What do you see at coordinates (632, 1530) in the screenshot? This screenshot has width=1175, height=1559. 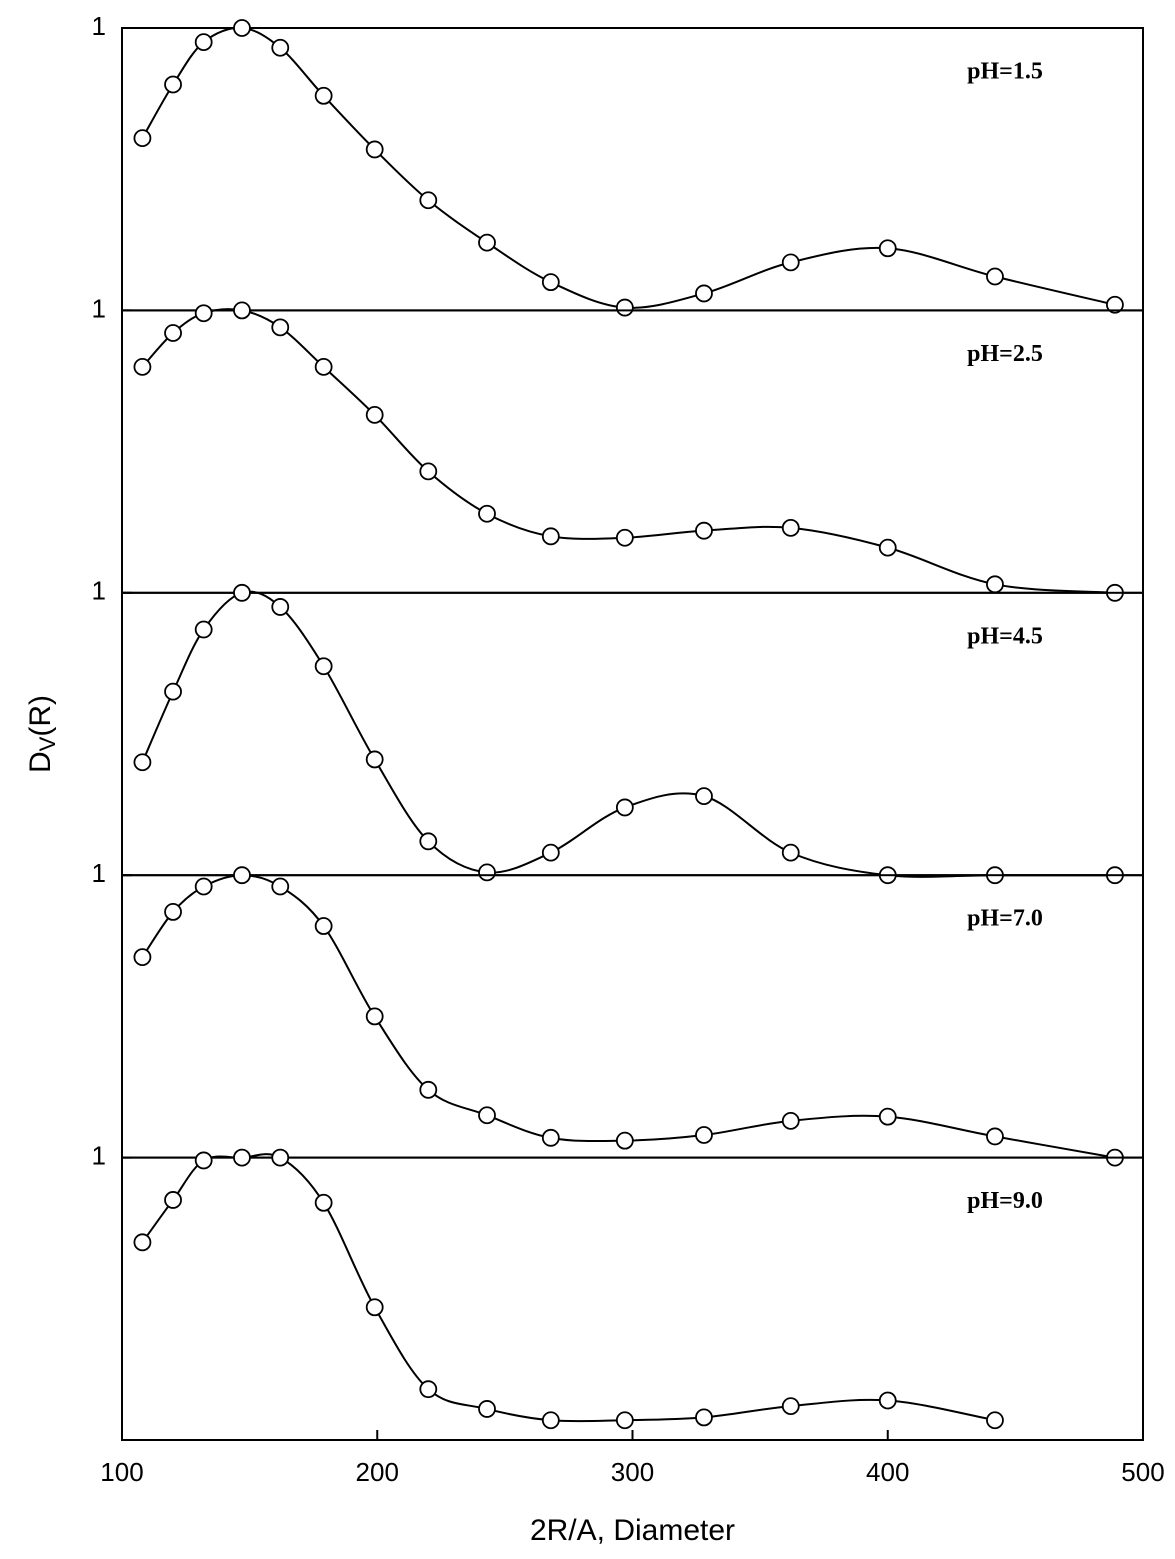 I see `x-axis-label: 2R/A, Diameter` at bounding box center [632, 1530].